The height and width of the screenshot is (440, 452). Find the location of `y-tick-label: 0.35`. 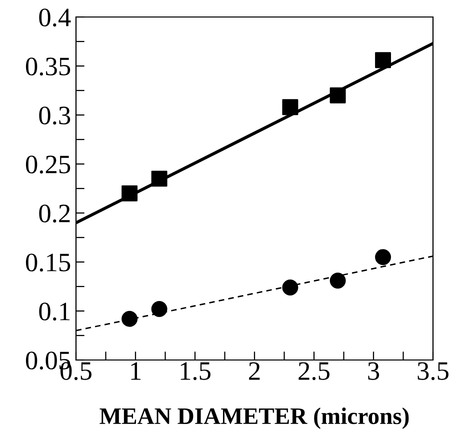

y-tick-label: 0.35 is located at coordinates (48, 67).